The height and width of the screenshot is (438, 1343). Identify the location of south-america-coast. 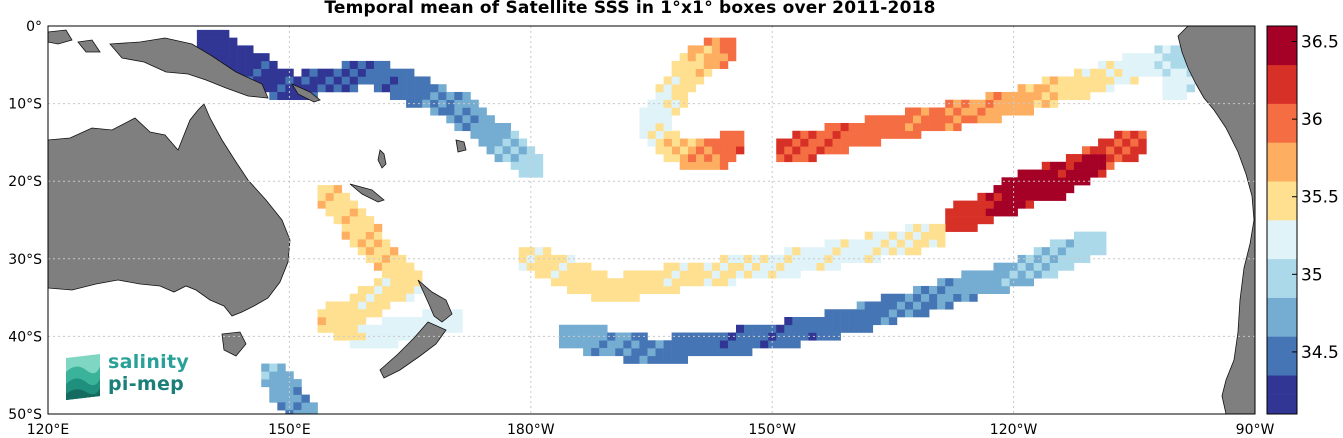
(1216, 220).